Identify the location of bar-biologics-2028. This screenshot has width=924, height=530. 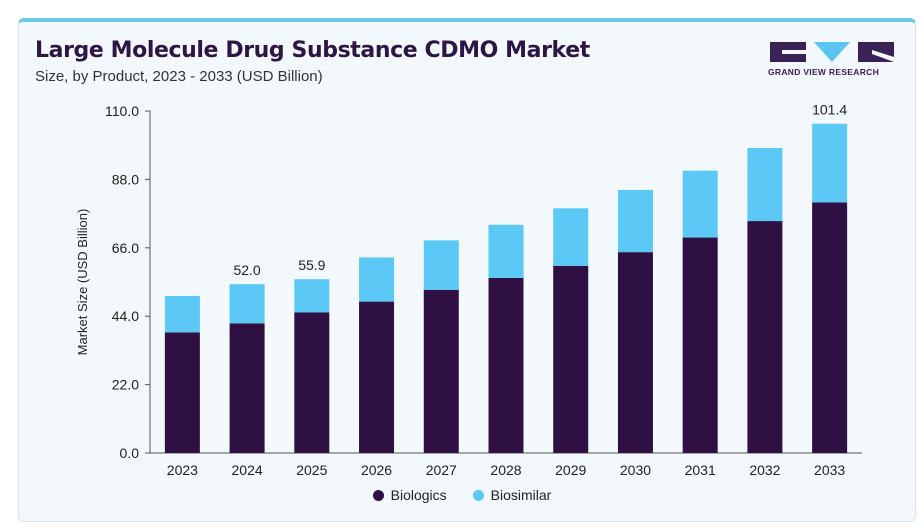
(506, 365).